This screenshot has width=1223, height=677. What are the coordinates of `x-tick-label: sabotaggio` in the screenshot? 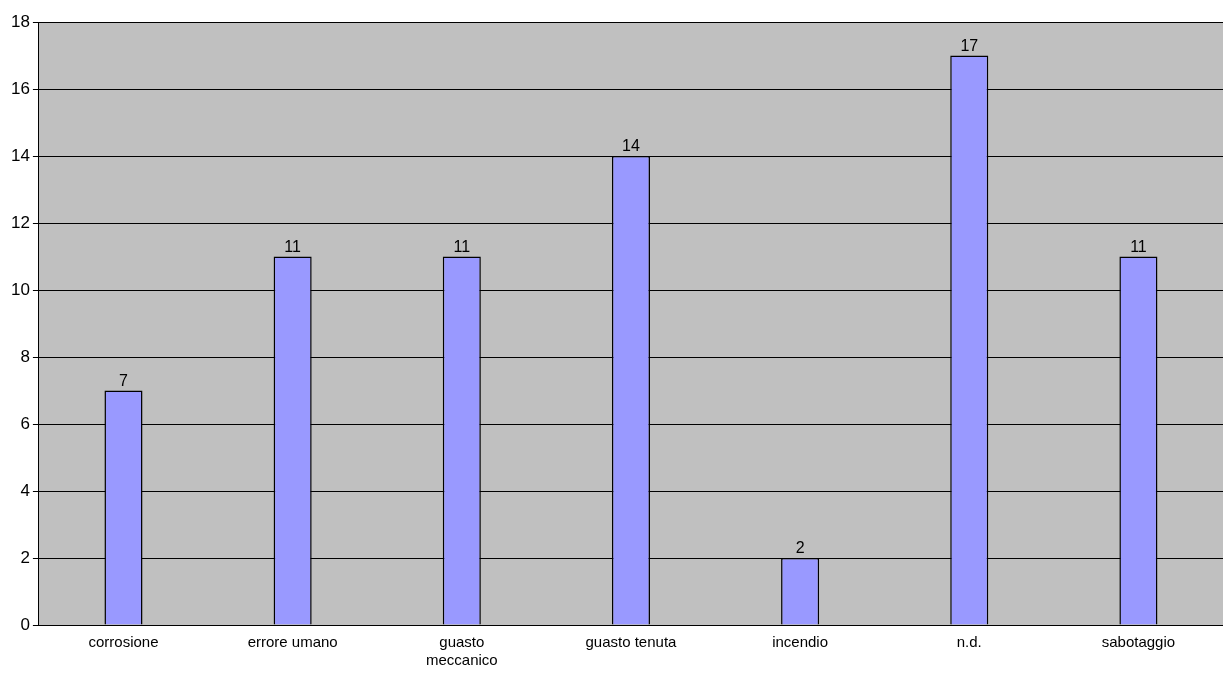 It's located at (1138, 642).